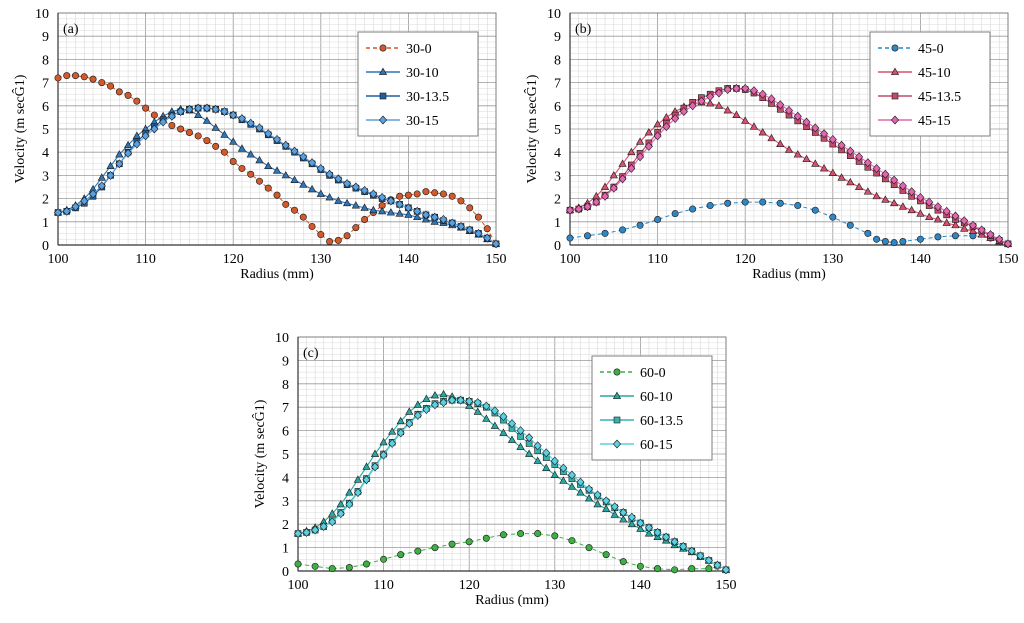 The width and height of the screenshot is (1024, 623). I want to click on y-tick-label: 4, so click(45, 153).